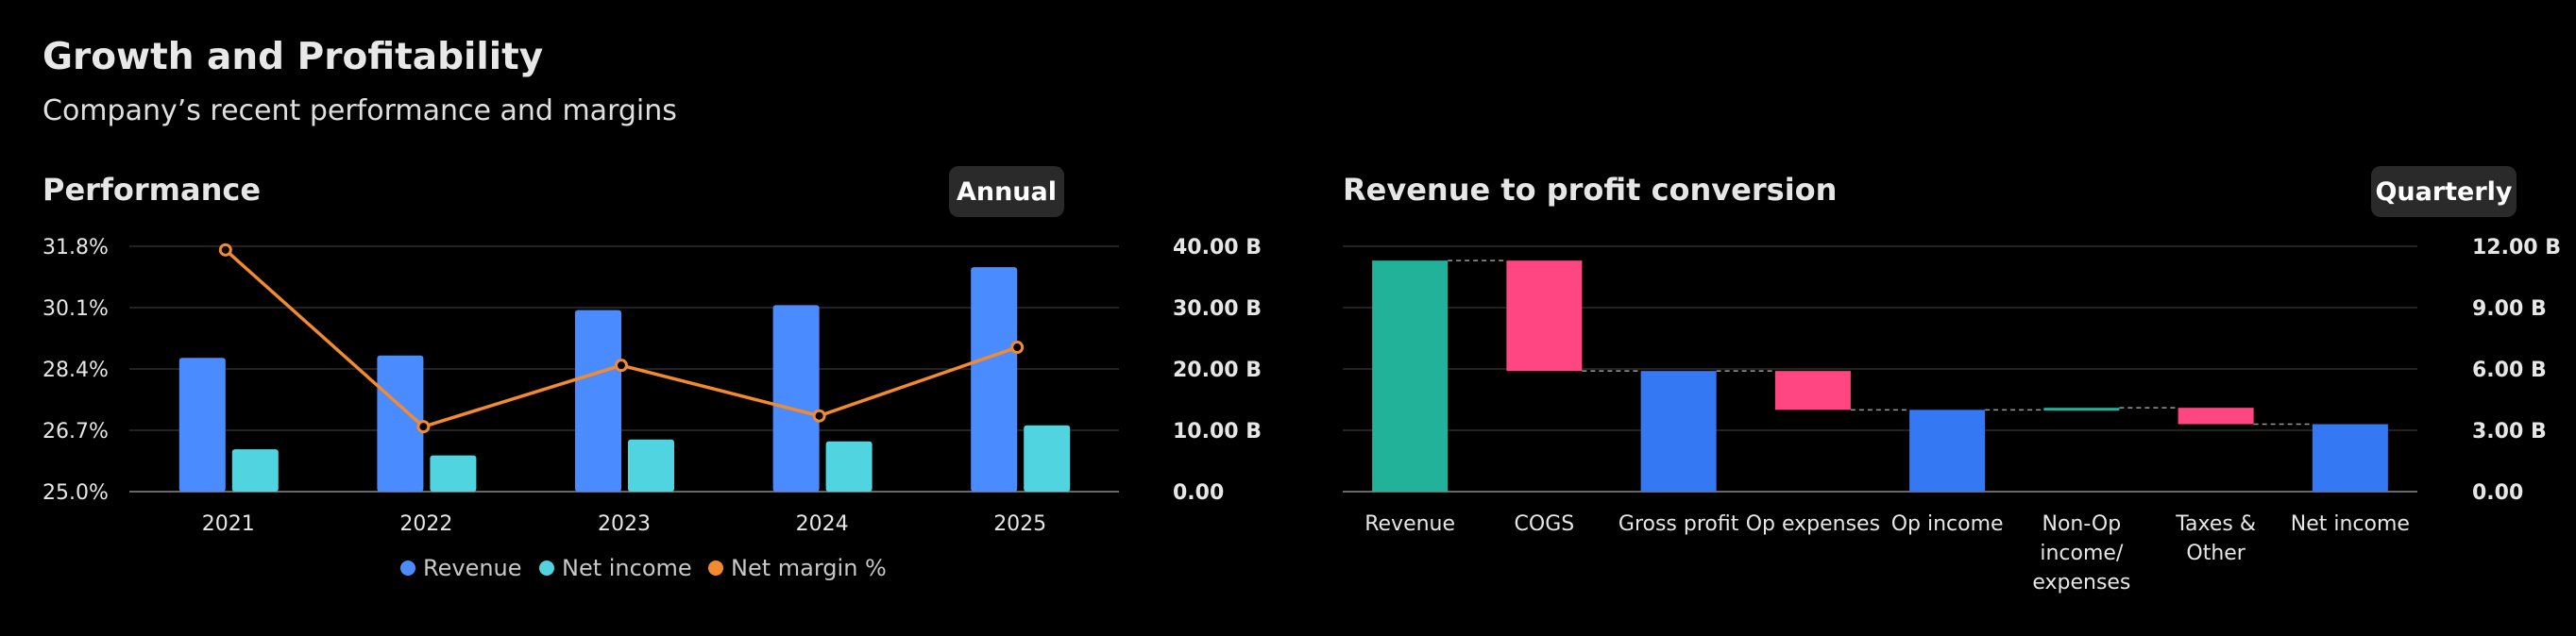 This screenshot has width=2576, height=636. What do you see at coordinates (75, 248) in the screenshot?
I see `perf-left-tick: 31.8%` at bounding box center [75, 248].